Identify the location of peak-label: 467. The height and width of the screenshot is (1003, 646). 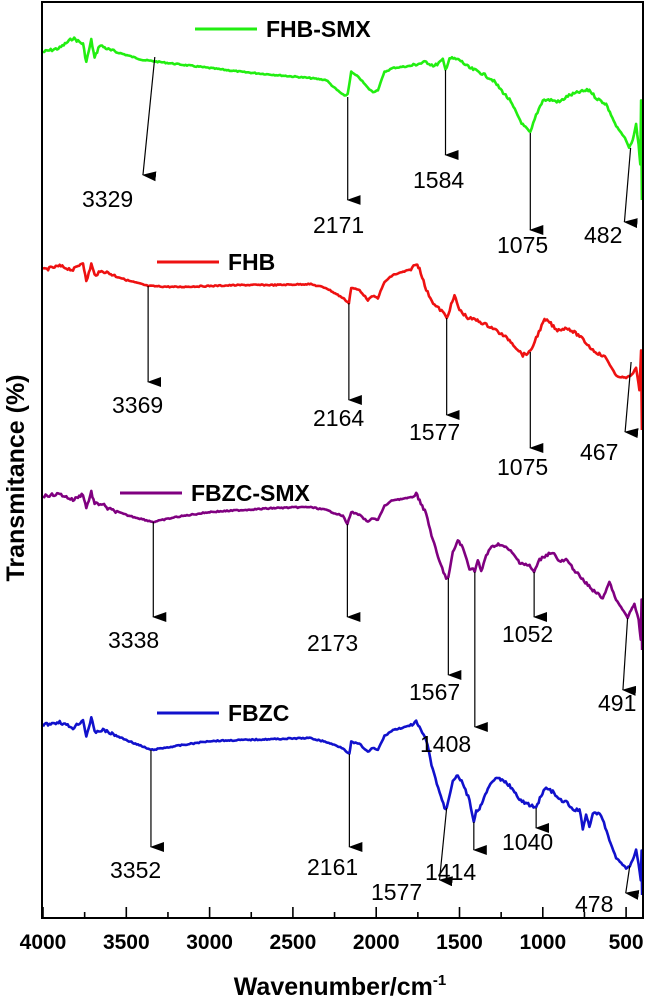
(599, 452).